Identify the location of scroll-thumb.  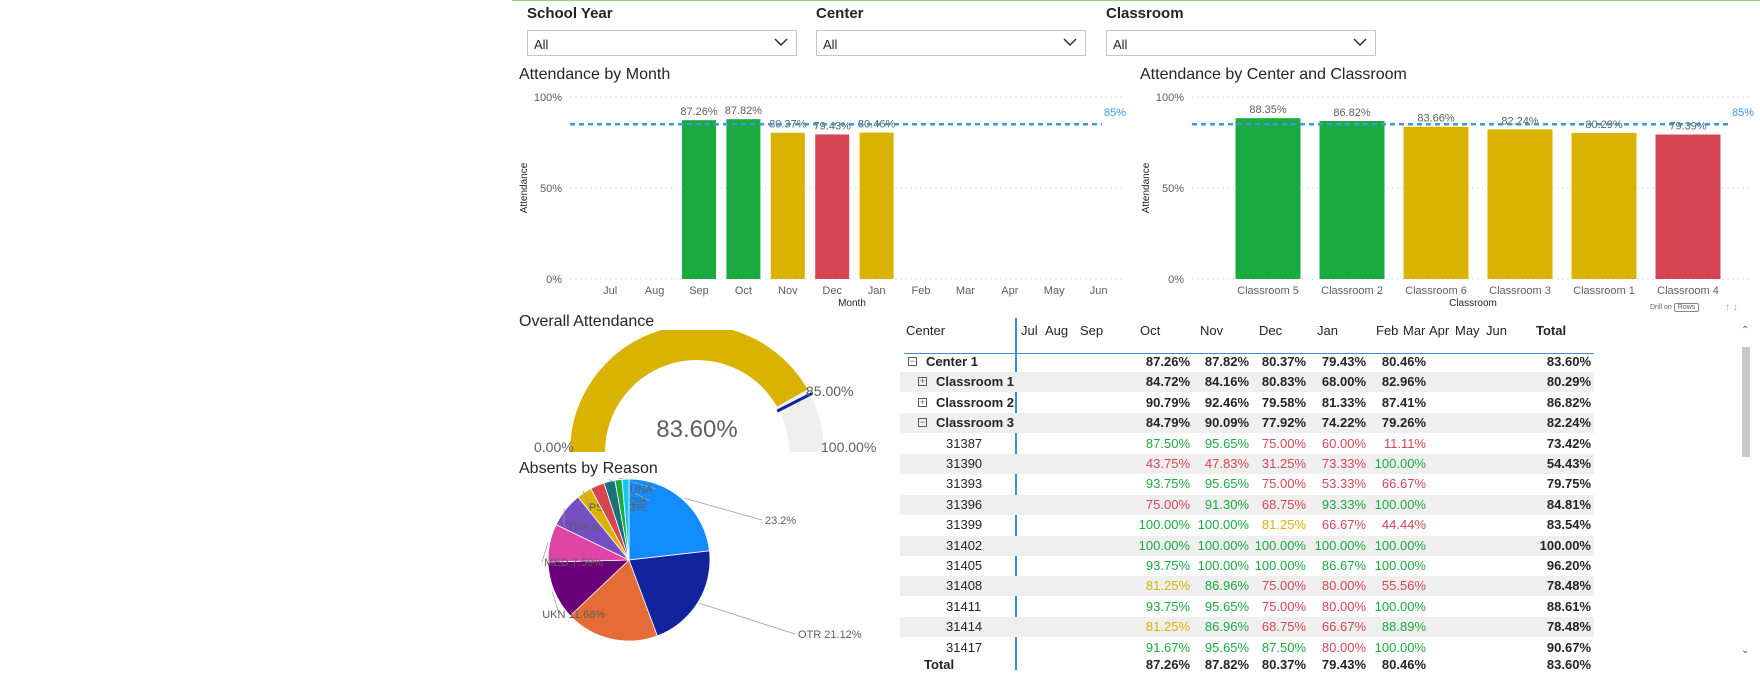
(1746, 402).